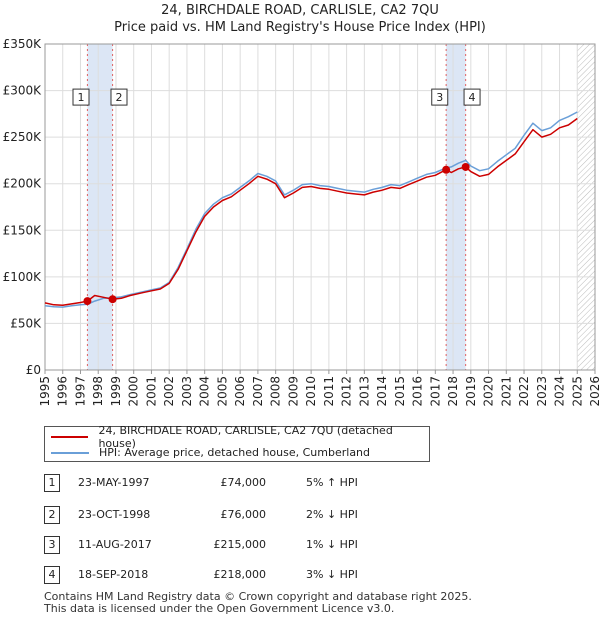 This screenshot has height=620, width=600. Describe the element at coordinates (45, 391) in the screenshot. I see `x-tick-label: 1995` at that location.